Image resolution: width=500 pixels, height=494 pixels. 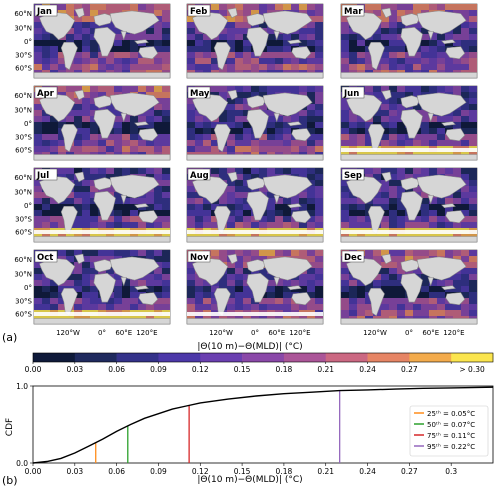 I want to click on x-tick-label: 0.09, so click(x=158, y=471).